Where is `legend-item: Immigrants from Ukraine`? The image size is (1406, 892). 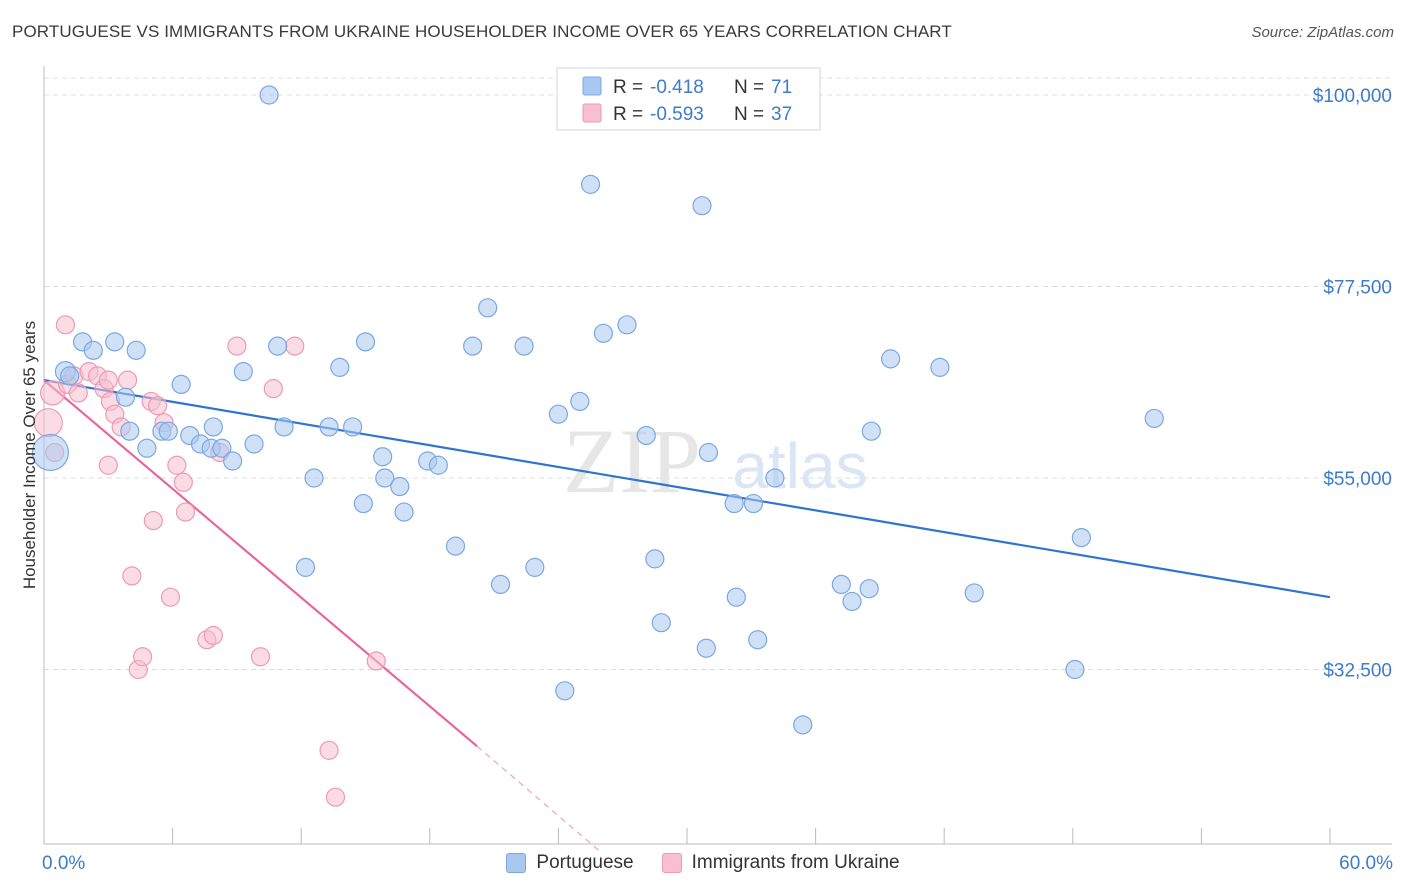
legend-item: Immigrants from Ukraine is located at coordinates (780, 863).